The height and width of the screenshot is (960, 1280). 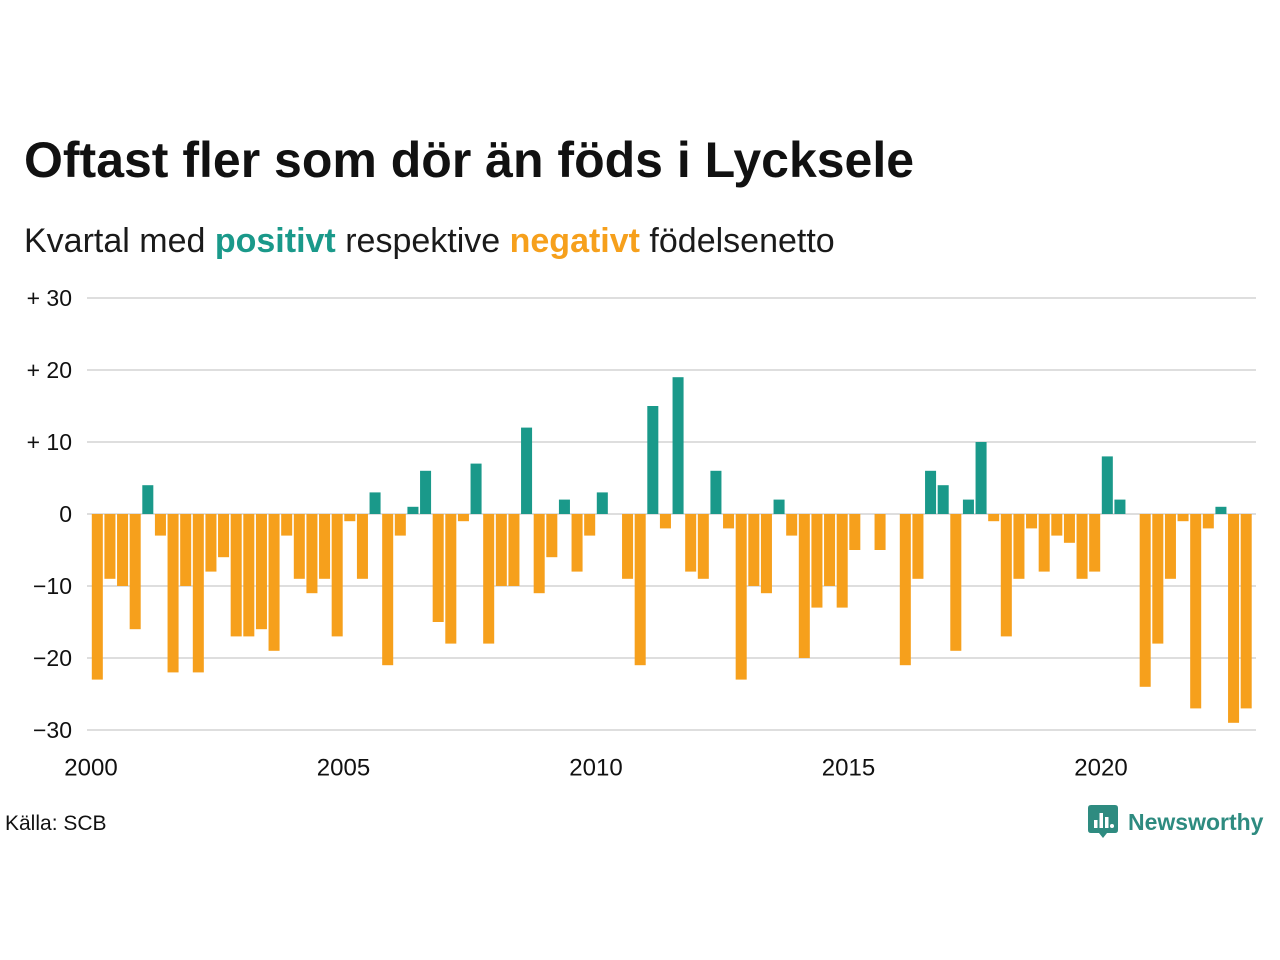 What do you see at coordinates (49, 298) in the screenshot?
I see `y-tick-label: + 30` at bounding box center [49, 298].